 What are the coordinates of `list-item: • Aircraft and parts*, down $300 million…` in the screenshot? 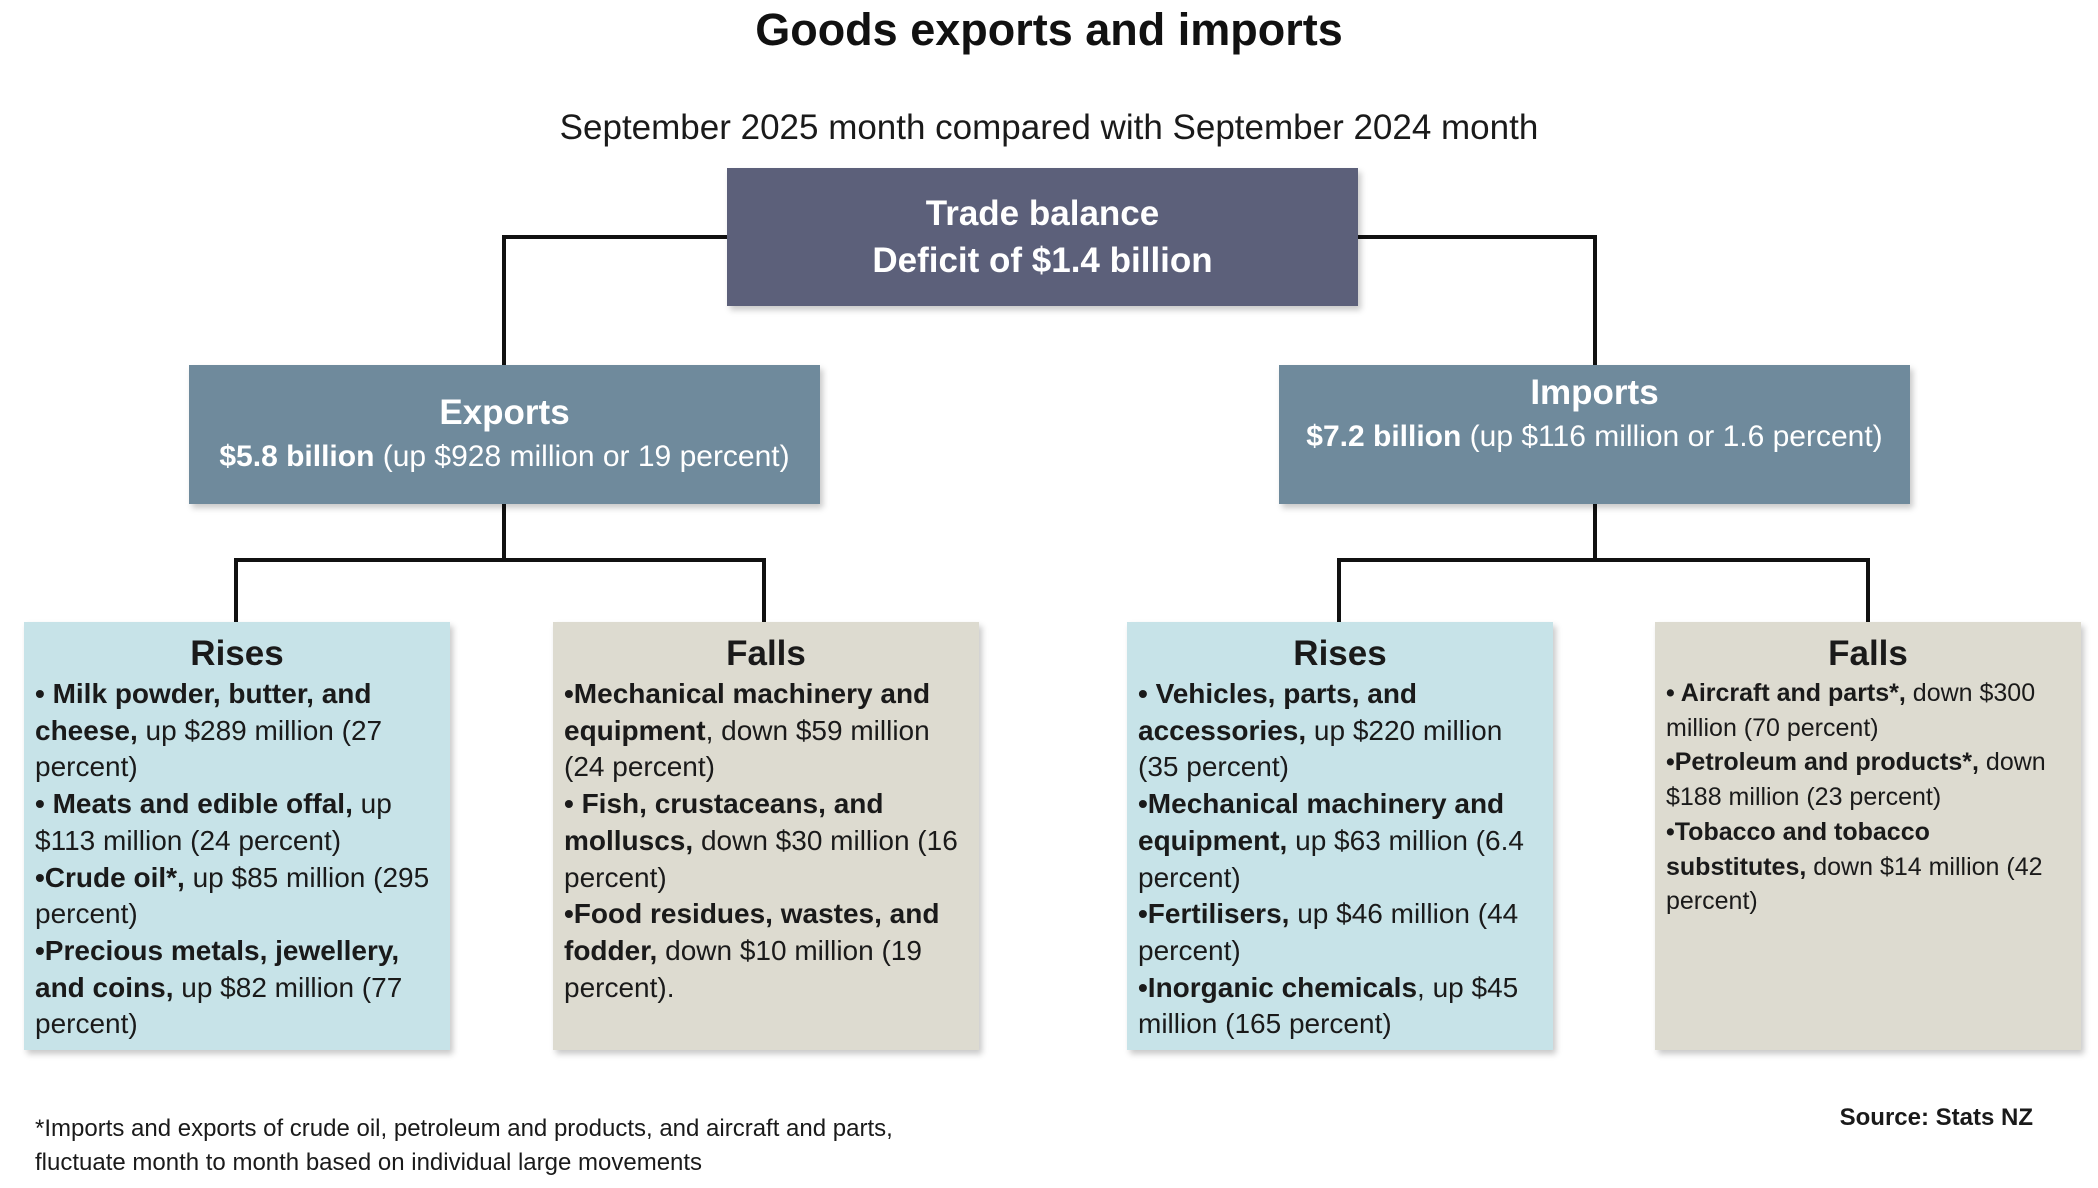 It's located at (1868, 710).